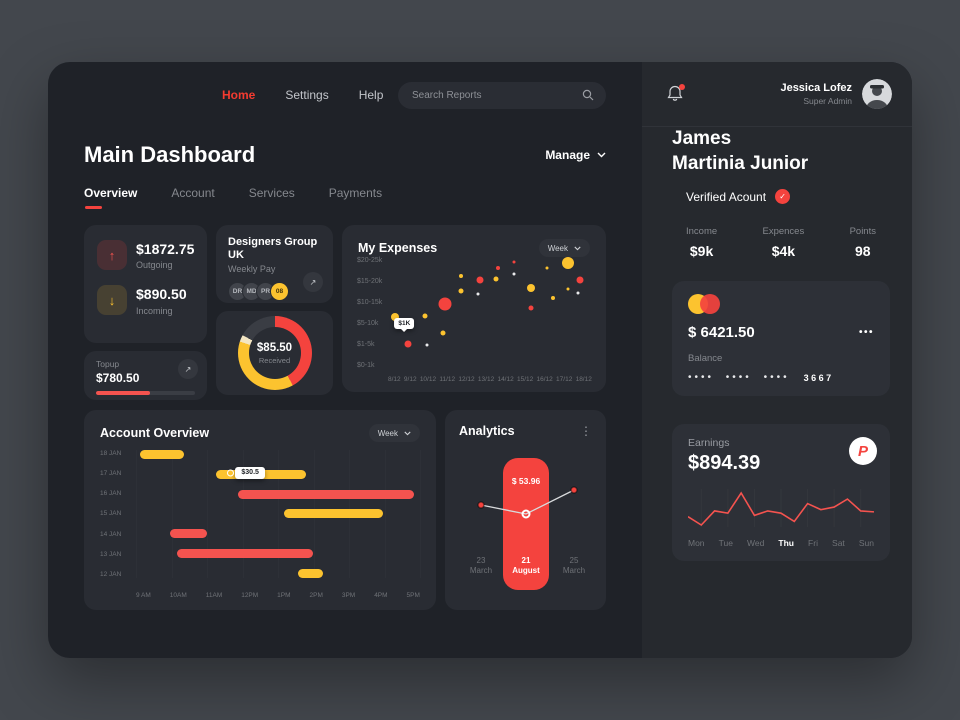 This screenshot has height=720, width=960. I want to click on expenses-x-label: 13/12, so click(486, 379).